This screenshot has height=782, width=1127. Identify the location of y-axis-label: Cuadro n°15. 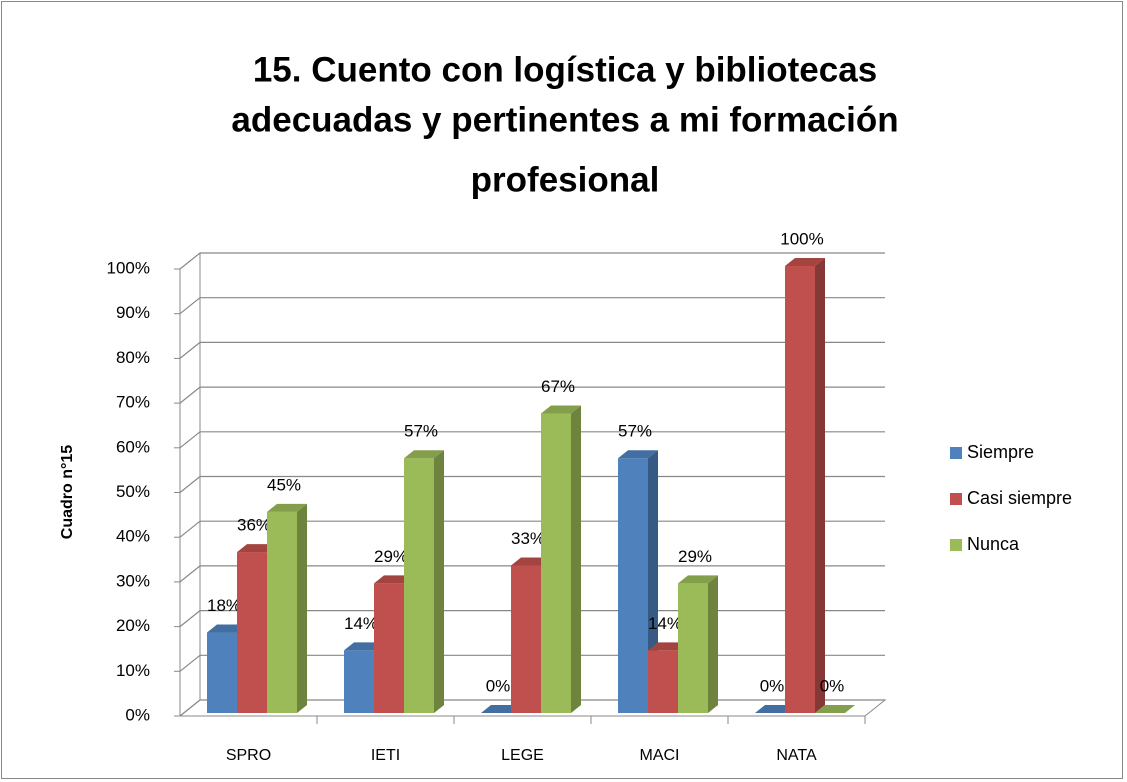
(67, 492).